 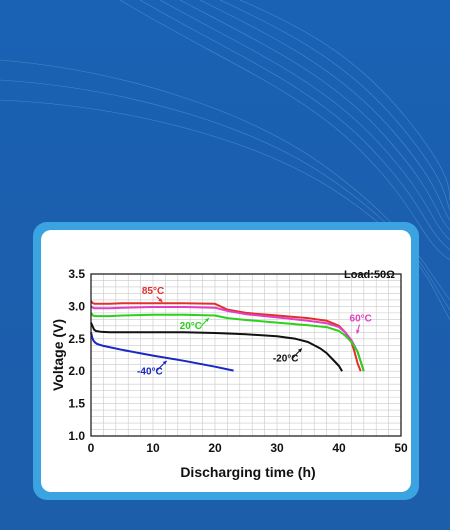 I want to click on x-tick-label: 50, so click(x=401, y=448).